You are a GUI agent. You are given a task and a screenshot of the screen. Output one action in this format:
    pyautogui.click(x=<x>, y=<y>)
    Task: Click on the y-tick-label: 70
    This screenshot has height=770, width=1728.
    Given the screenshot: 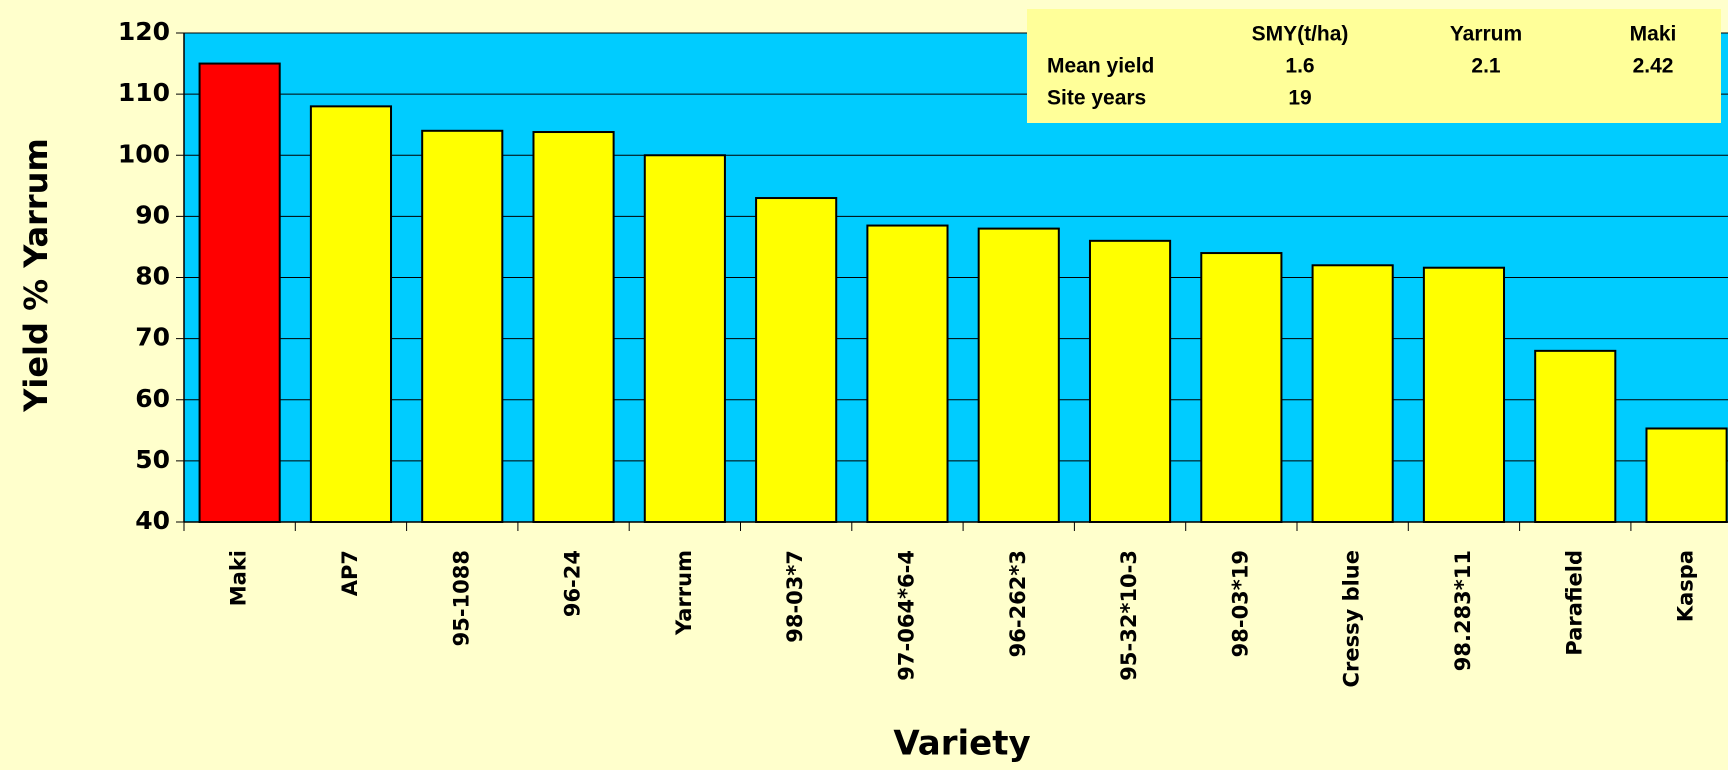 What is the action you would take?
    pyautogui.click(x=152, y=337)
    